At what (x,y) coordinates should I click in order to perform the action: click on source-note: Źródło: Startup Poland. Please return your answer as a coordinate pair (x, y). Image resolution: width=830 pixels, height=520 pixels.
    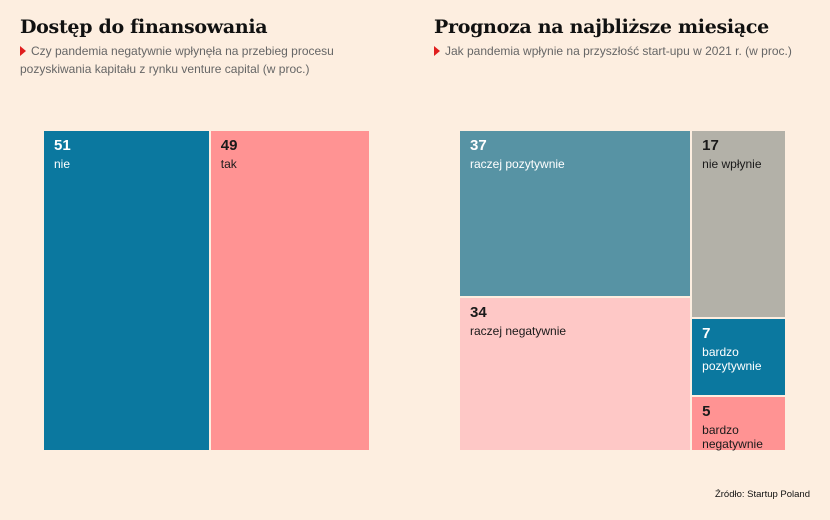
    Looking at the image, I should click on (762, 494).